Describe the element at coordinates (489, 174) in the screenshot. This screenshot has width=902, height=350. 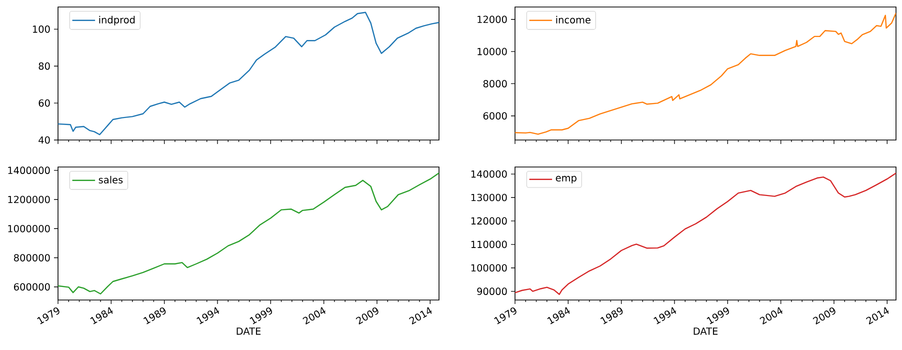
I see `y-tick-label: 140000` at that location.